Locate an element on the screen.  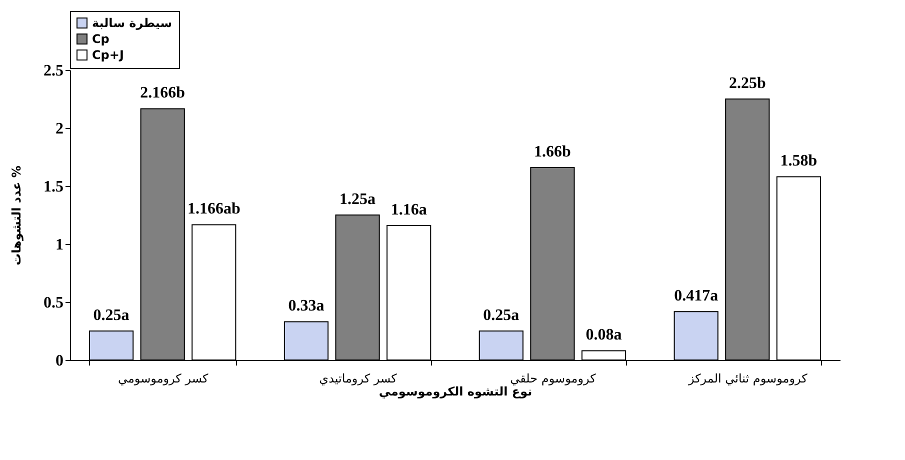
data-label: 0.417a is located at coordinates (696, 296).